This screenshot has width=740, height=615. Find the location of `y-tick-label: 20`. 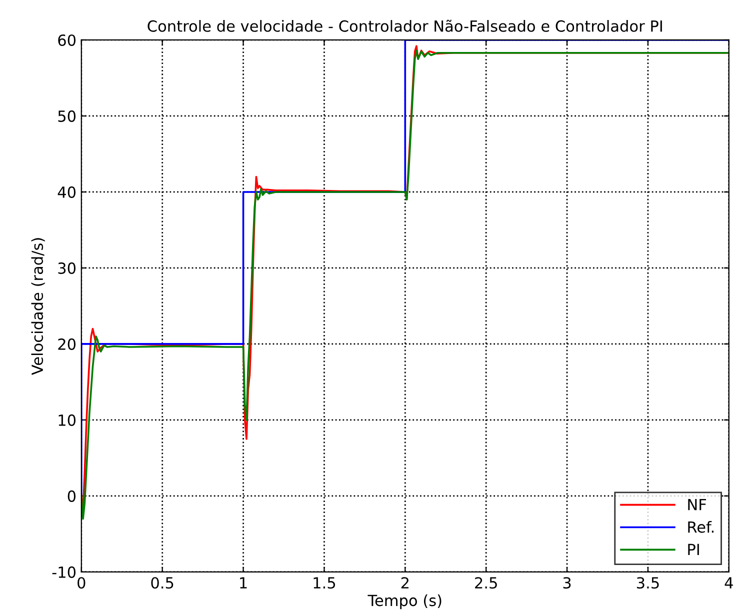

y-tick-label: 20 is located at coordinates (67, 344).